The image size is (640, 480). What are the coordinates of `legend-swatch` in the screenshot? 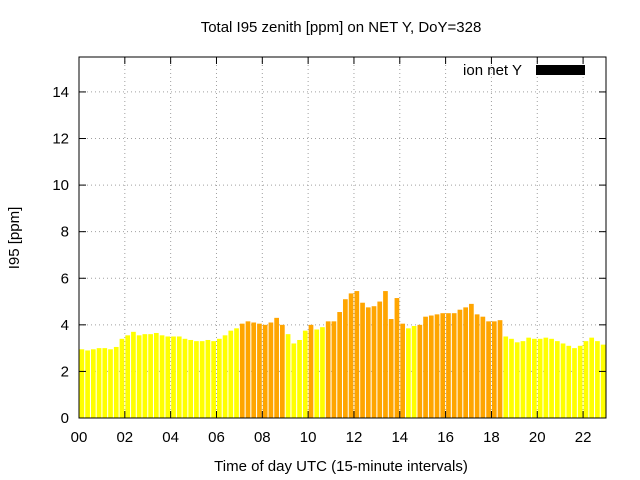 It's located at (560, 70).